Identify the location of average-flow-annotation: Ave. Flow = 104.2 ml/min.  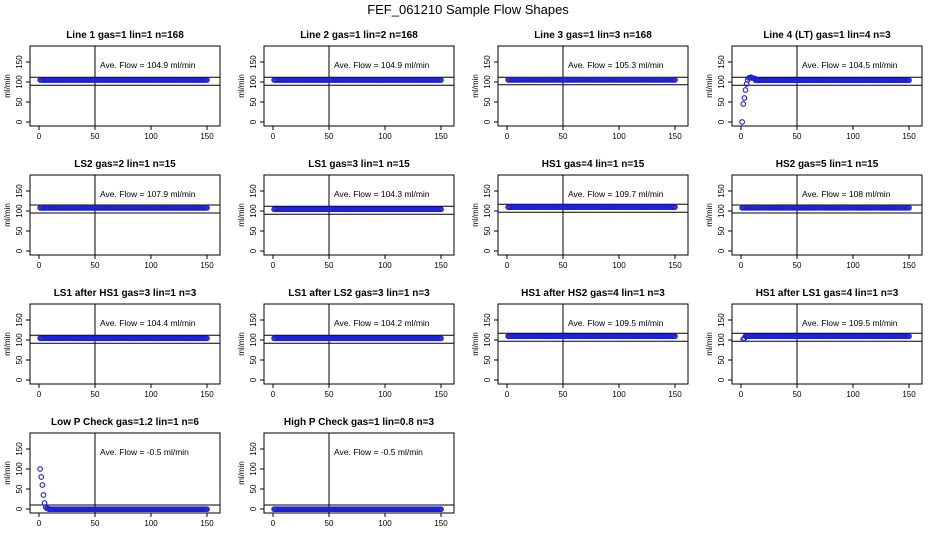
(382, 323).